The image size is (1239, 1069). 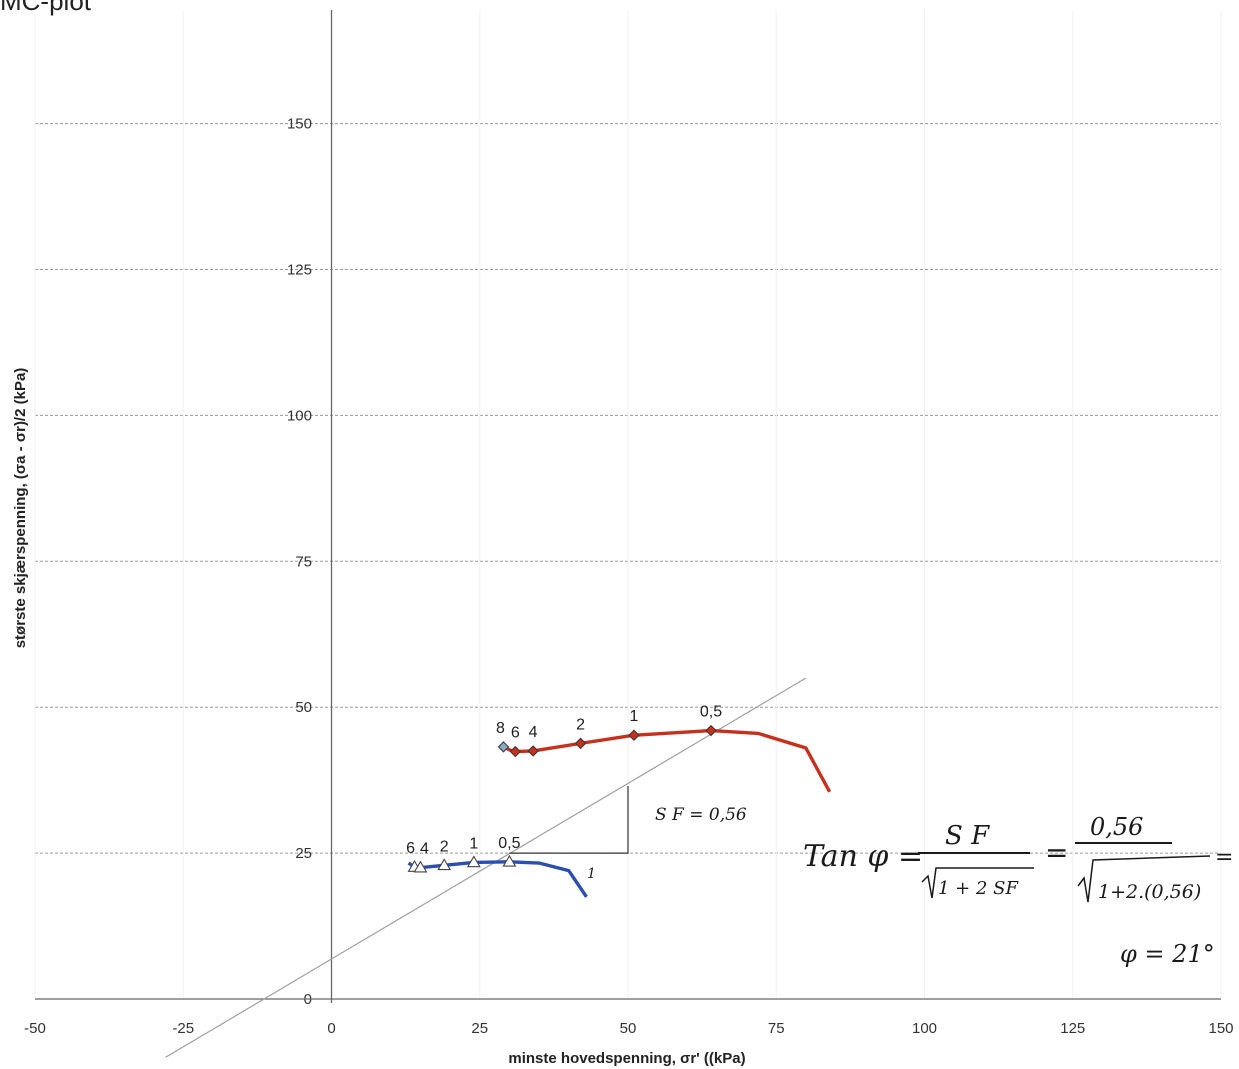 I want to click on series-1-label-1: 4, so click(x=424, y=849).